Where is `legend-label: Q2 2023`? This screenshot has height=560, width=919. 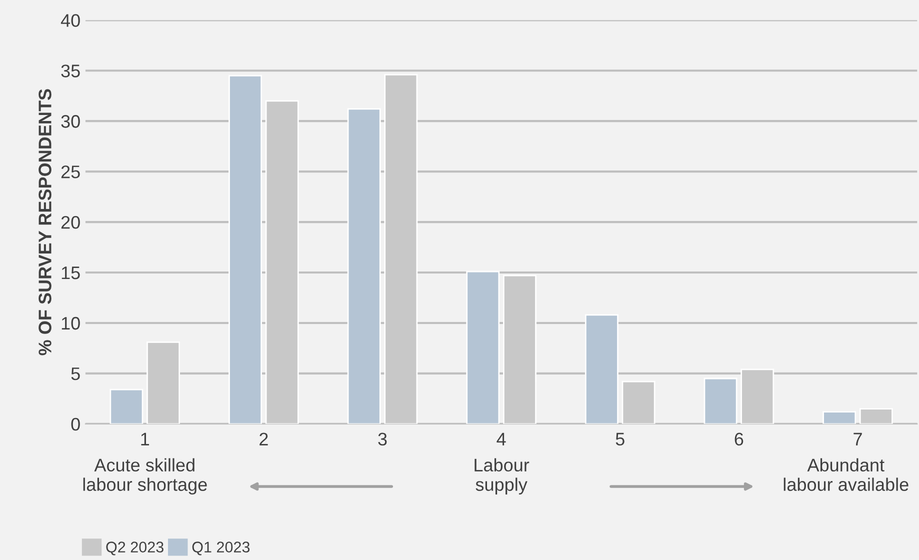
legend-label: Q2 2023 is located at coordinates (135, 549).